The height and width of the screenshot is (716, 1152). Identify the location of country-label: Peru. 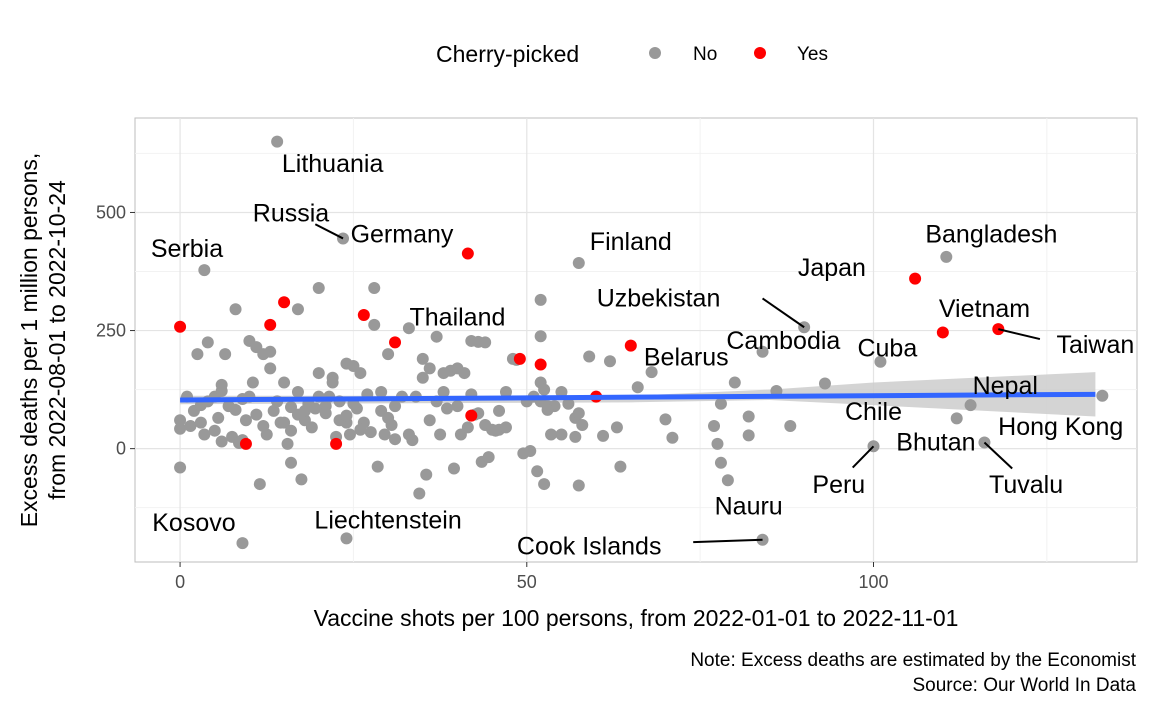
(838, 485).